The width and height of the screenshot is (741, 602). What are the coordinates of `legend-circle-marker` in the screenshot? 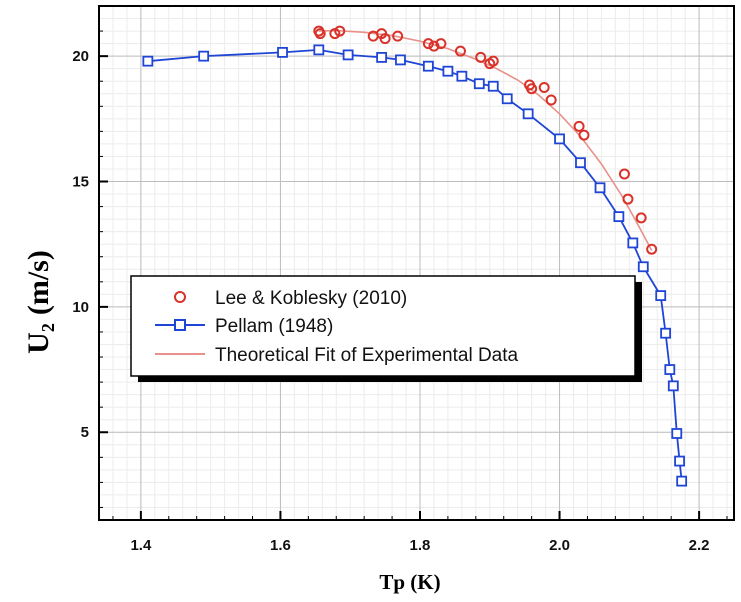 It's located at (180, 297).